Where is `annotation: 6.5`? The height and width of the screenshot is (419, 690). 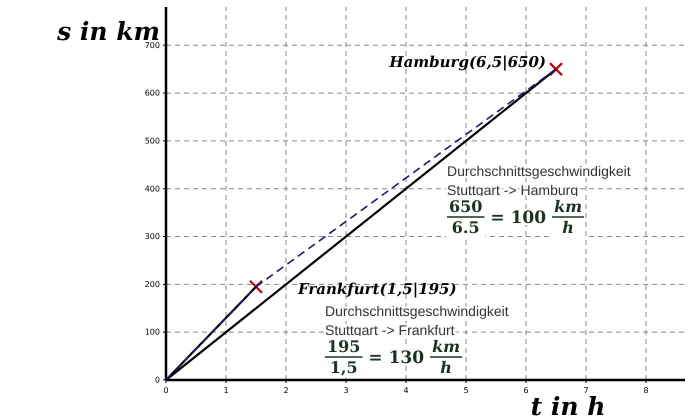 annotation: 6.5 is located at coordinates (466, 227).